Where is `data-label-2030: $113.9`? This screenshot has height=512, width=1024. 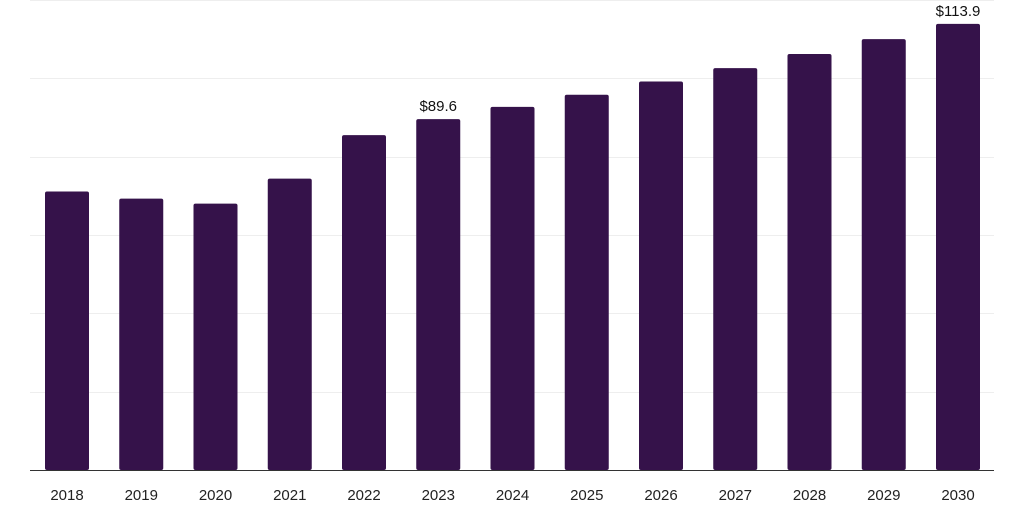 data-label-2030: $113.9 is located at coordinates (958, 11).